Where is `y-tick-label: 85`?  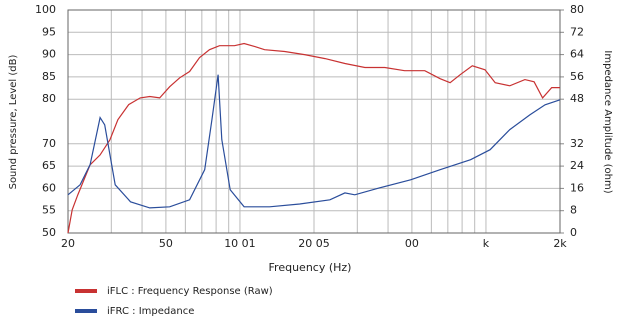
y-tick-label: 85 is located at coordinates (49, 76).